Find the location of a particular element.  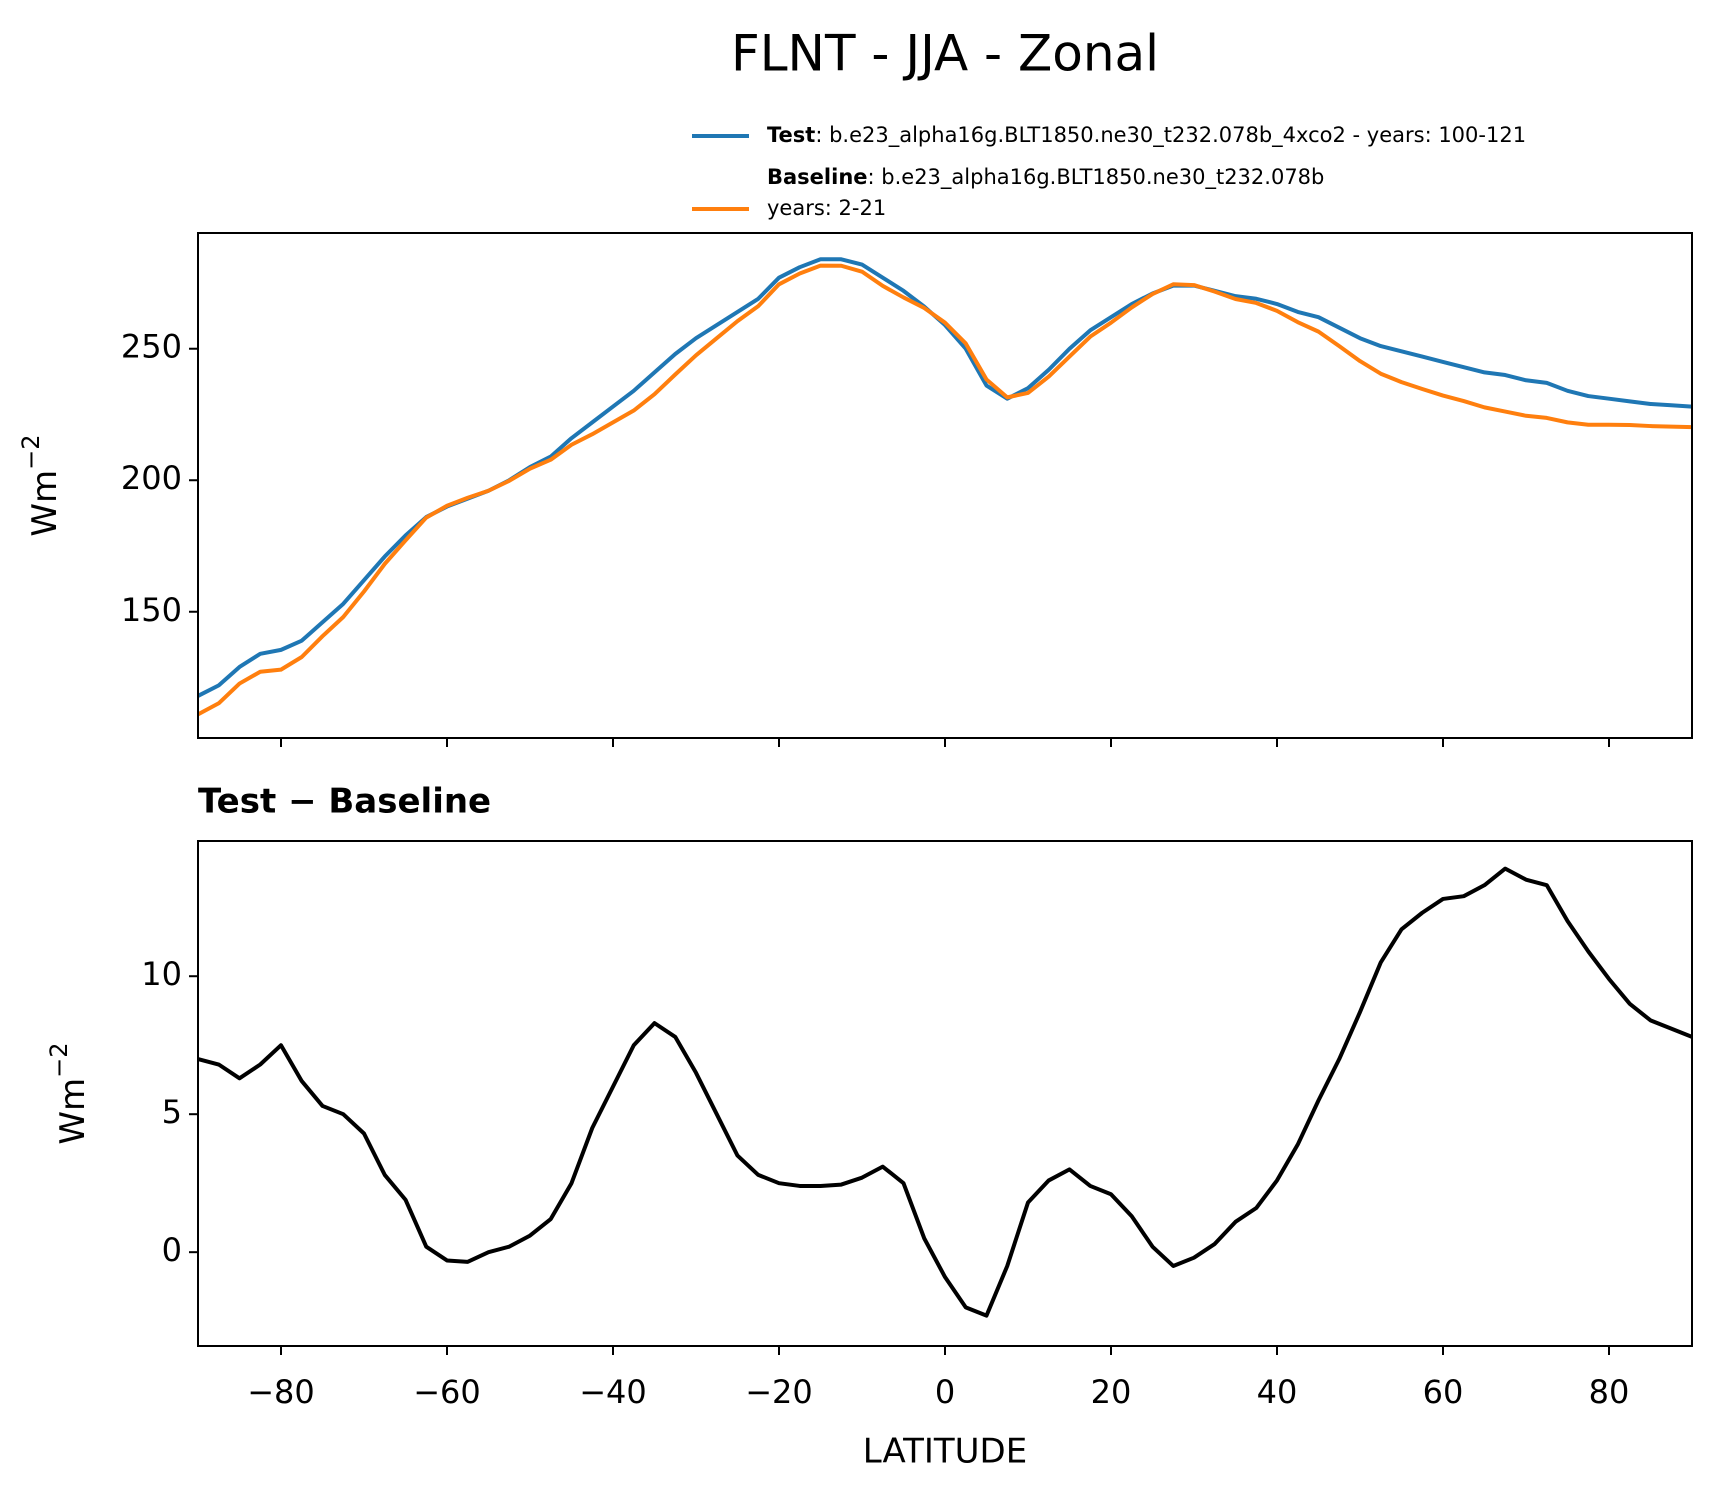

y-tick-label: 200 is located at coordinates (151, 478).